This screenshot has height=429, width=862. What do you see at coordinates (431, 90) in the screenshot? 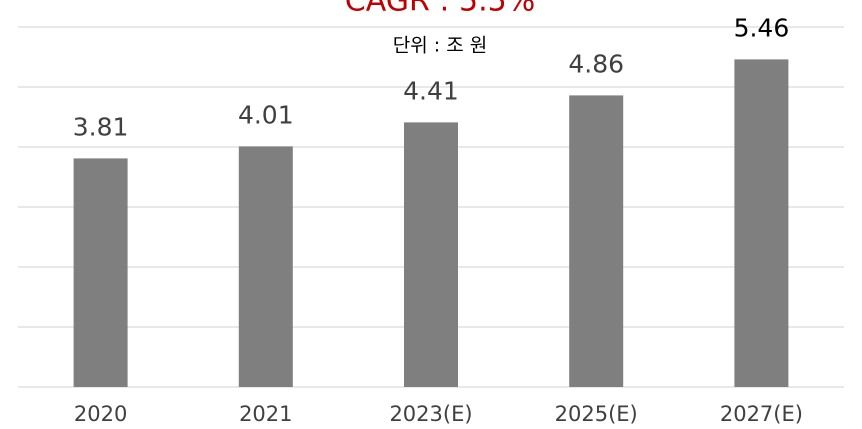
I see `value-label: 4.41` at bounding box center [431, 90].